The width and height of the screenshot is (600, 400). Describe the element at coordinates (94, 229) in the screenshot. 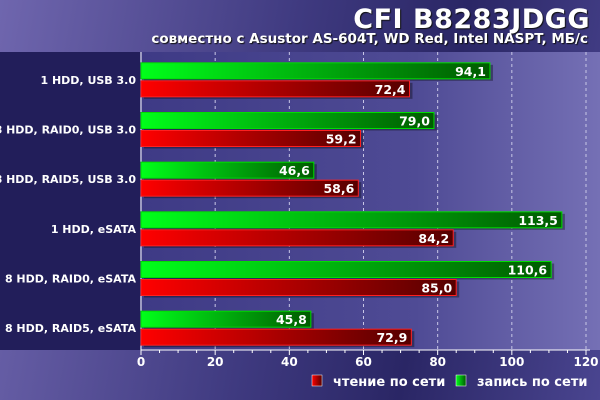

I see `category-label: 1 HDD, eSATA` at that location.